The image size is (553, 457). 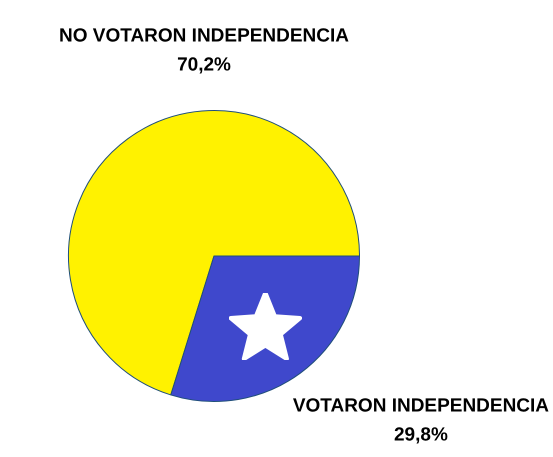 What do you see at coordinates (421, 406) in the screenshot?
I see `slice-label: VOTARON INDEPENDENCIA` at bounding box center [421, 406].